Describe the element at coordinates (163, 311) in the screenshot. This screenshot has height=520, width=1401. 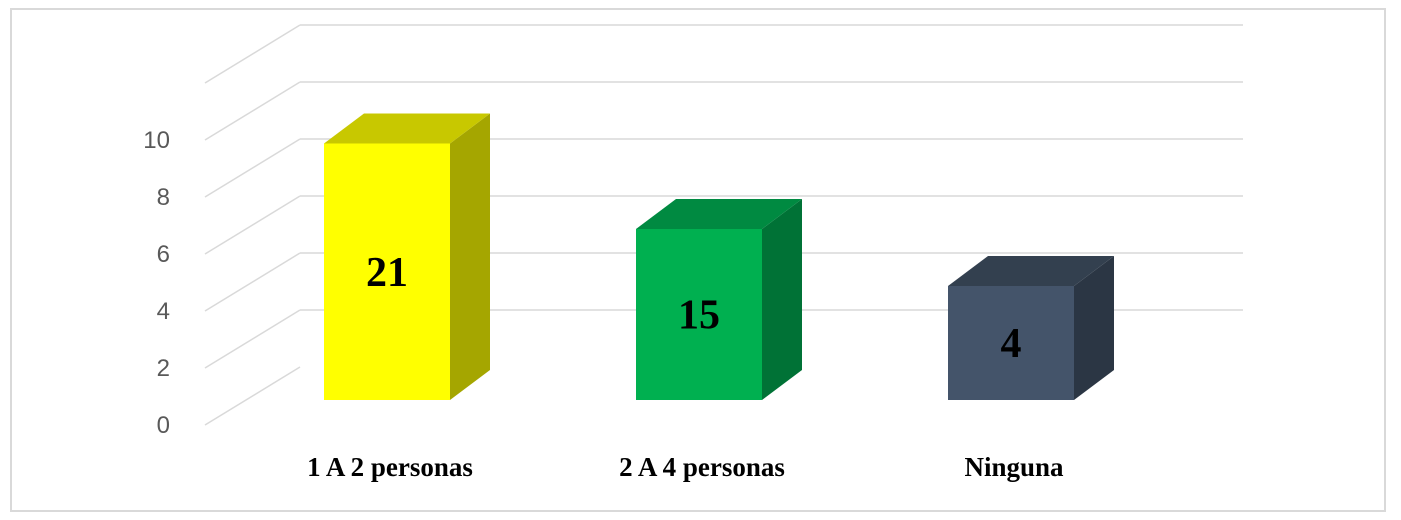
I see `y-tick-label: 4` at that location.